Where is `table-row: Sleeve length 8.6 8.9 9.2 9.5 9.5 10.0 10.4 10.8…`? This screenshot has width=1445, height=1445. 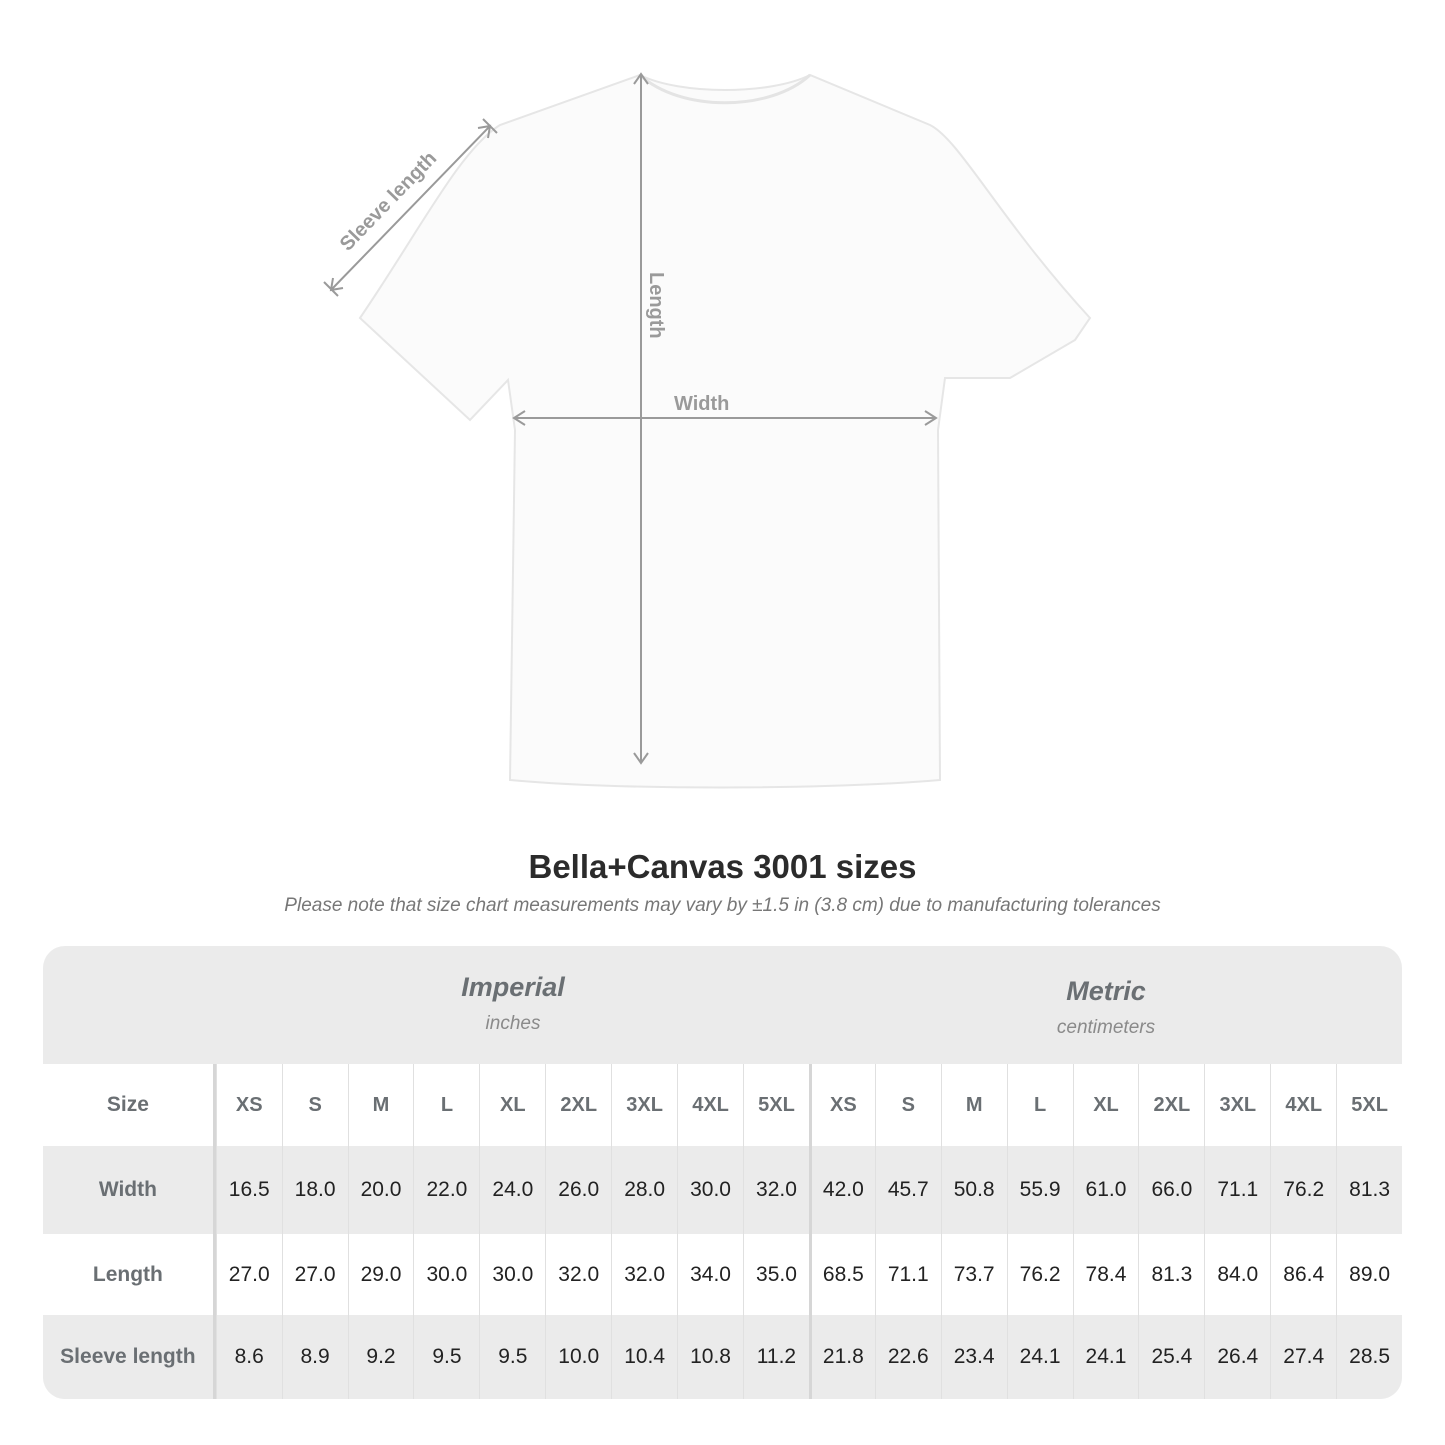 table-row: Sleeve length 8.6 8.9 9.2 9.5 9.5 10.0 10.4 10.8… is located at coordinates (722, 1357).